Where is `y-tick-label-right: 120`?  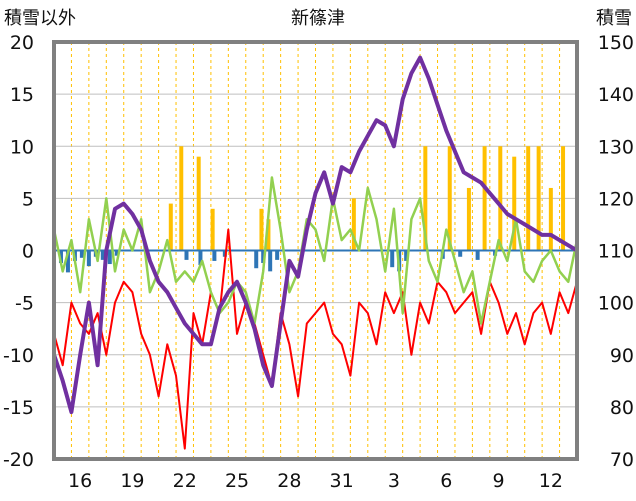
y-tick-label-right: 120 is located at coordinates (616, 199).